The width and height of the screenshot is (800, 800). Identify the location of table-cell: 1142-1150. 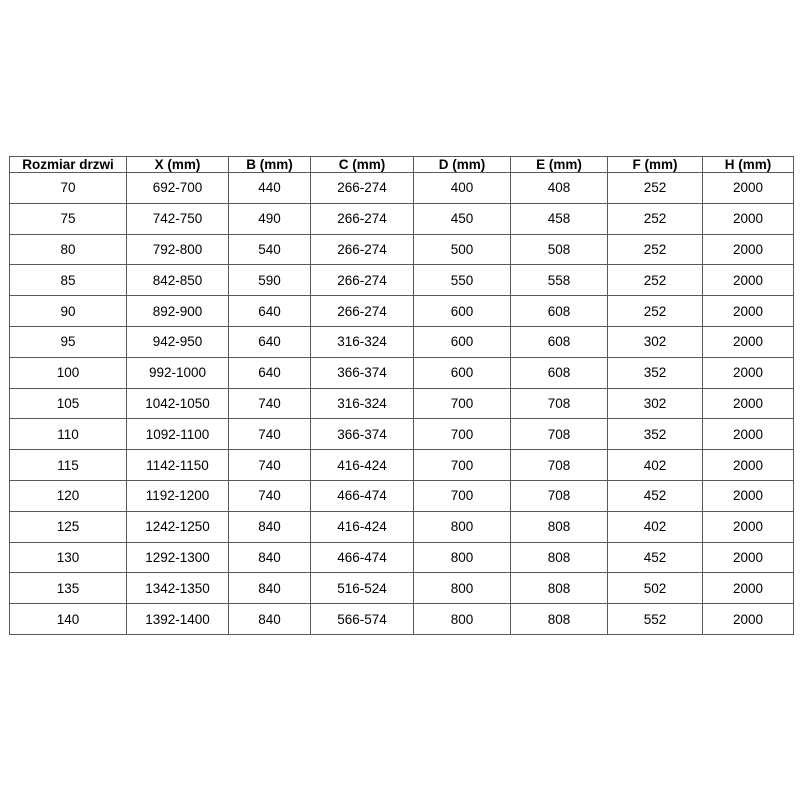
(177, 465).